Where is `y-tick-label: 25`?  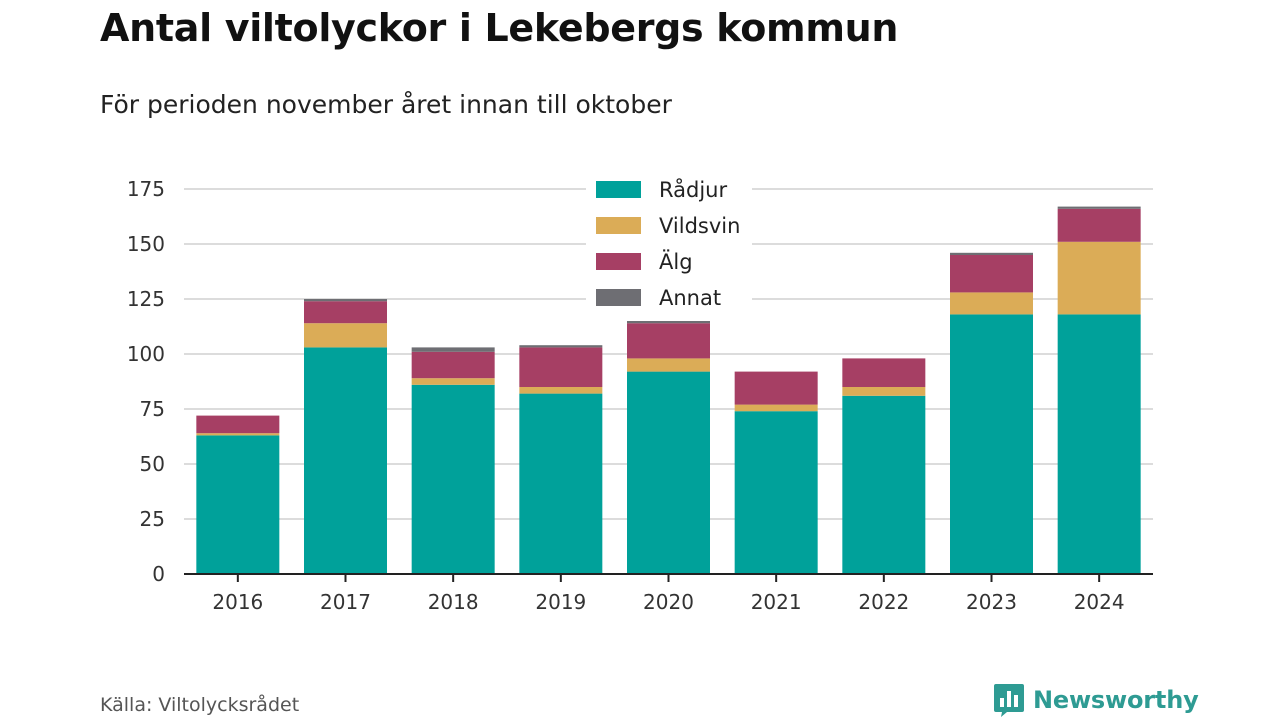
y-tick-label: 25 is located at coordinates (152, 519).